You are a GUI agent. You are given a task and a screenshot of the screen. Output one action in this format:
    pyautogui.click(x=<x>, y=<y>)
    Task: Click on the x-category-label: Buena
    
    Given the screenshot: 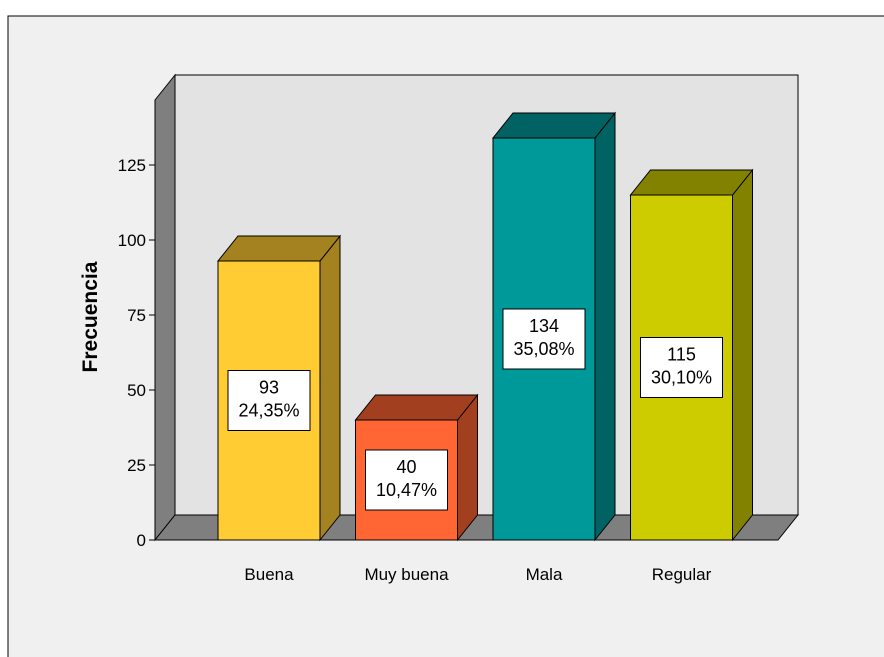 What is the action you would take?
    pyautogui.click(x=269, y=574)
    